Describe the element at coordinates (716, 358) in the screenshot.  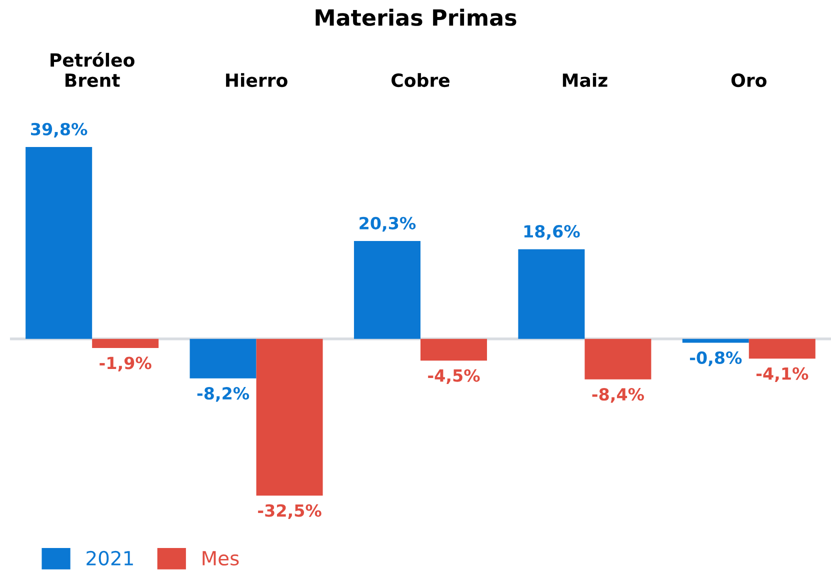
I see `data-label: -0,8%` at that location.